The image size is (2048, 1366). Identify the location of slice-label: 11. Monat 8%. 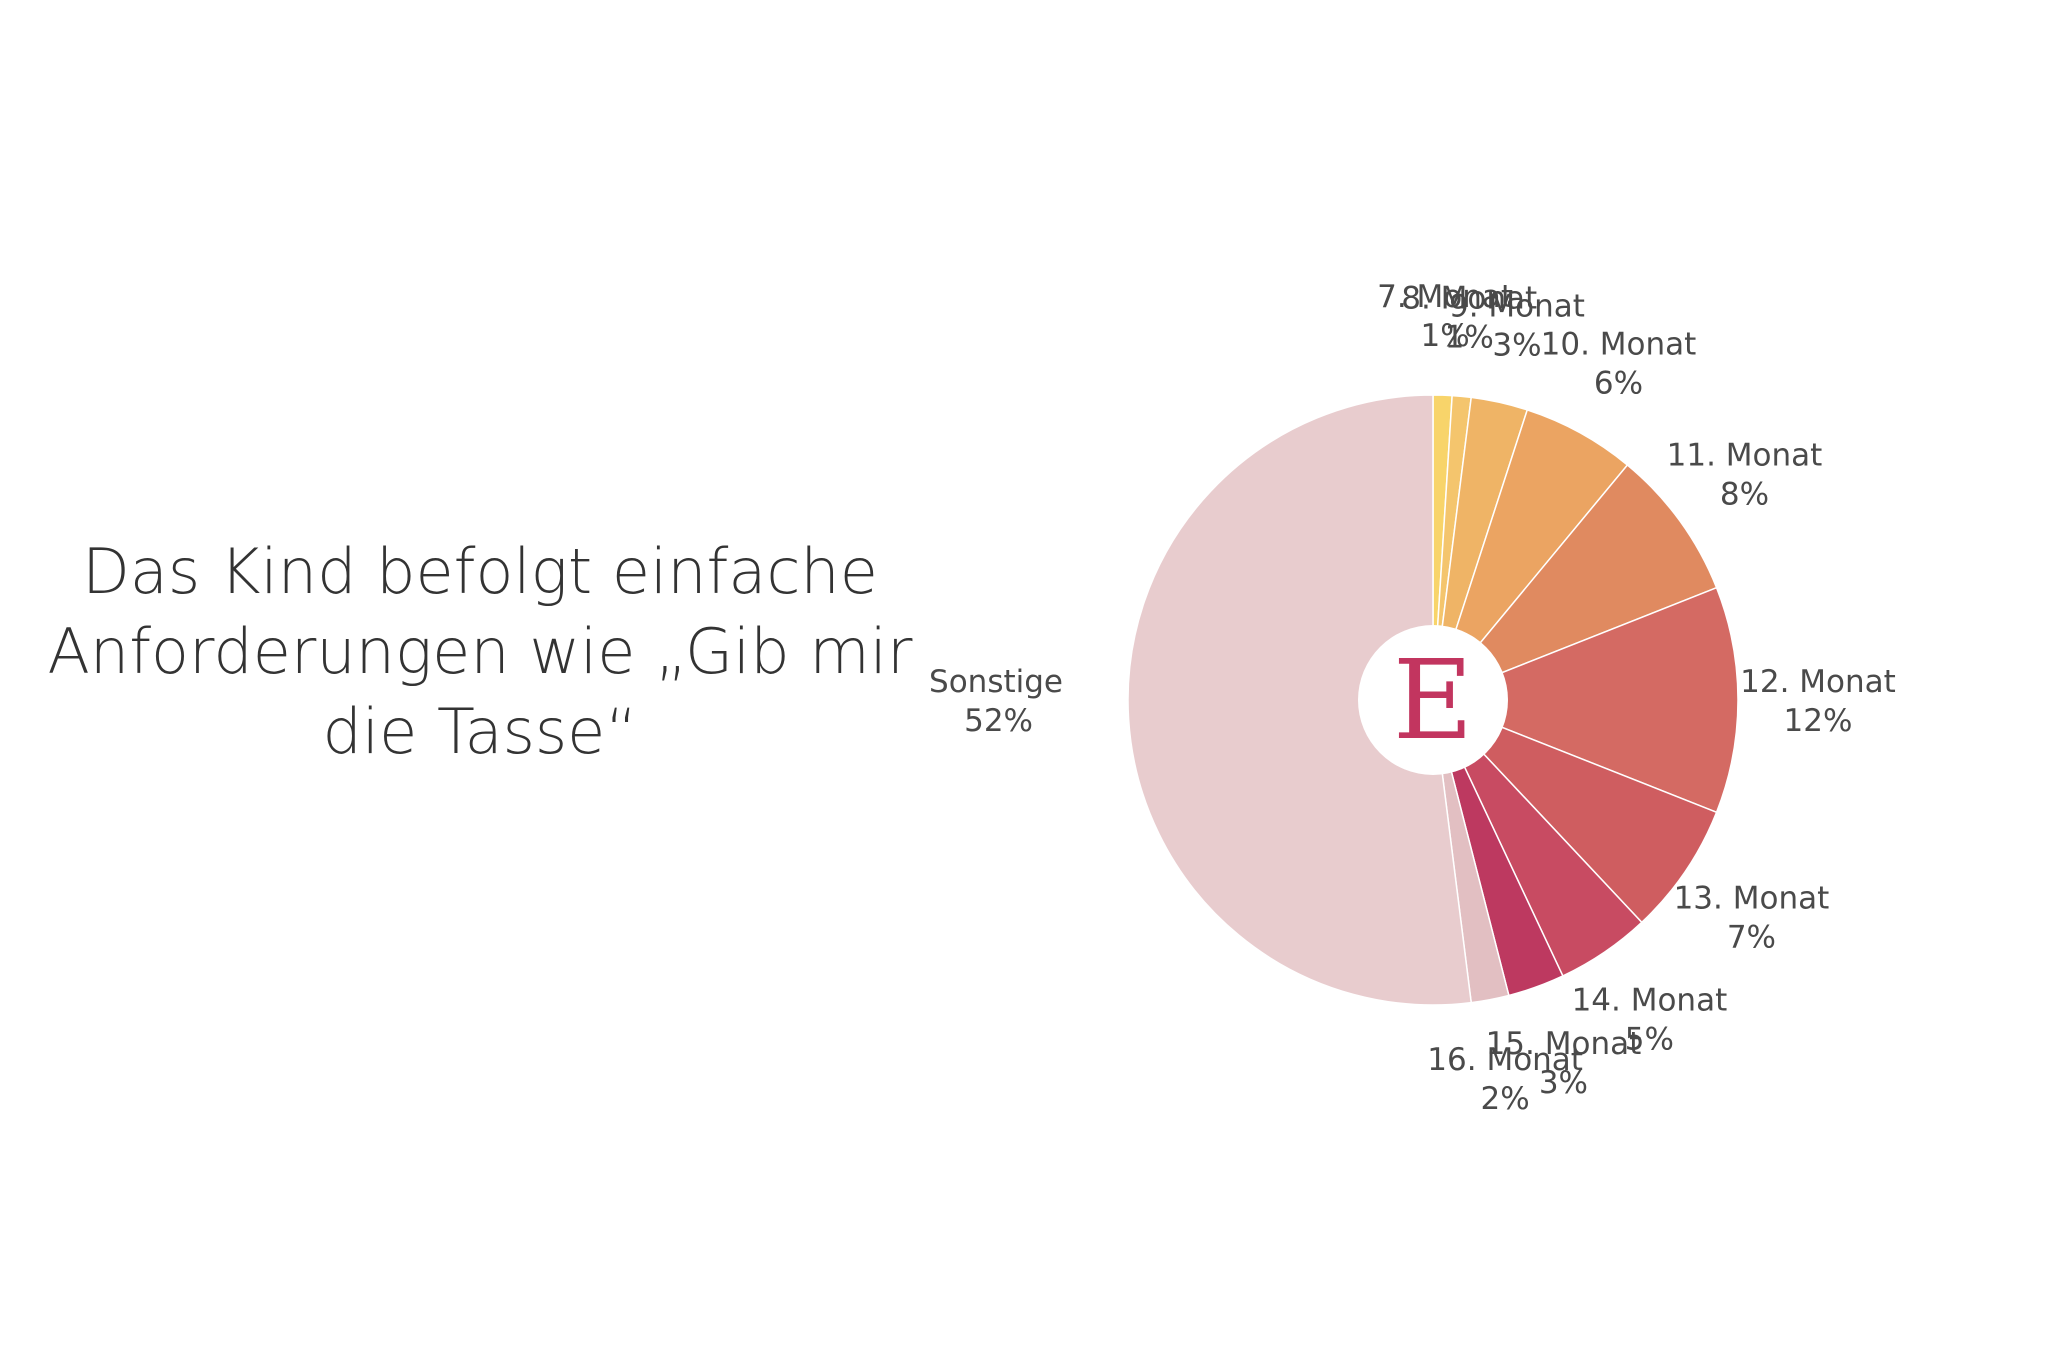
(1745, 475).